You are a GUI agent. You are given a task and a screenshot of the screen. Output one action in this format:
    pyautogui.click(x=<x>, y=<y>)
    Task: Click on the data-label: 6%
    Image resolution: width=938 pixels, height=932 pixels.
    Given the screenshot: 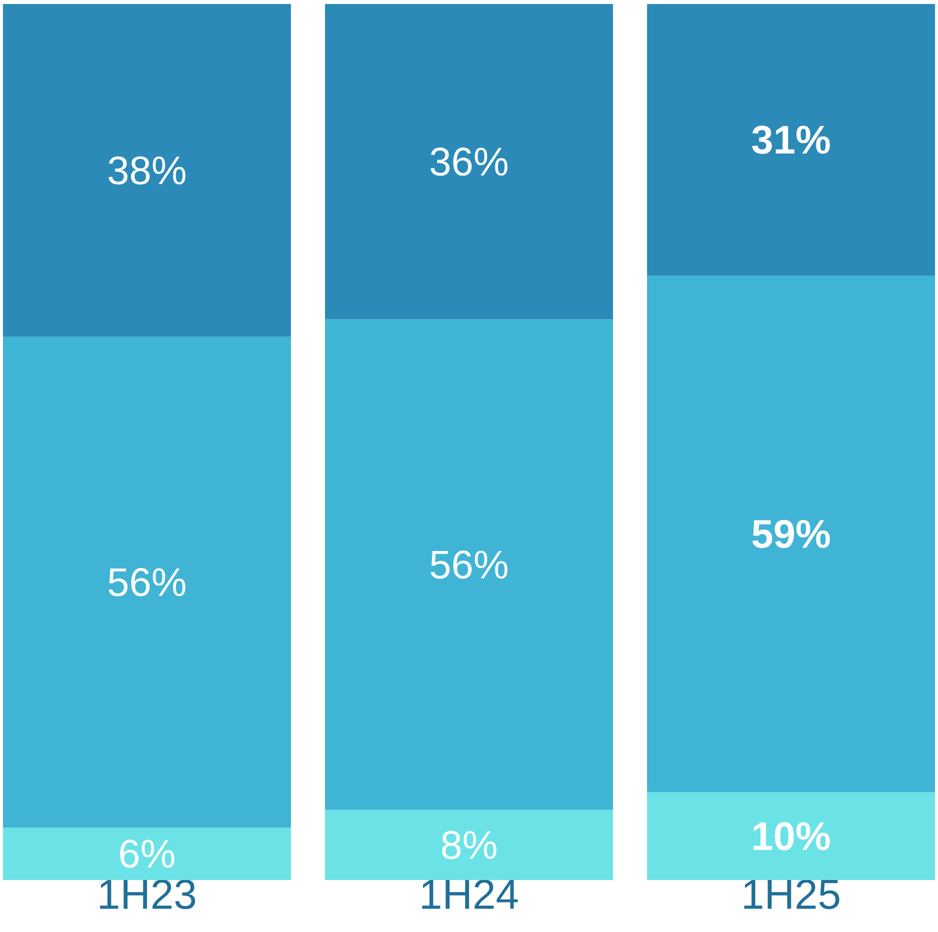 What is the action you would take?
    pyautogui.click(x=147, y=854)
    